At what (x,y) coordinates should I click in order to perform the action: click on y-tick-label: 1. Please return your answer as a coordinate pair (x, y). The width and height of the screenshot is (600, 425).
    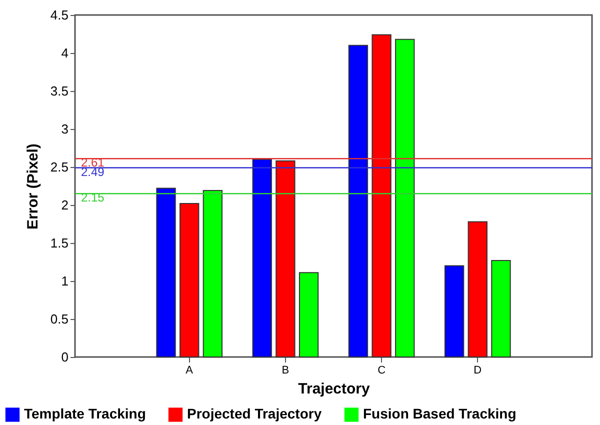
    Looking at the image, I should click on (64, 281).